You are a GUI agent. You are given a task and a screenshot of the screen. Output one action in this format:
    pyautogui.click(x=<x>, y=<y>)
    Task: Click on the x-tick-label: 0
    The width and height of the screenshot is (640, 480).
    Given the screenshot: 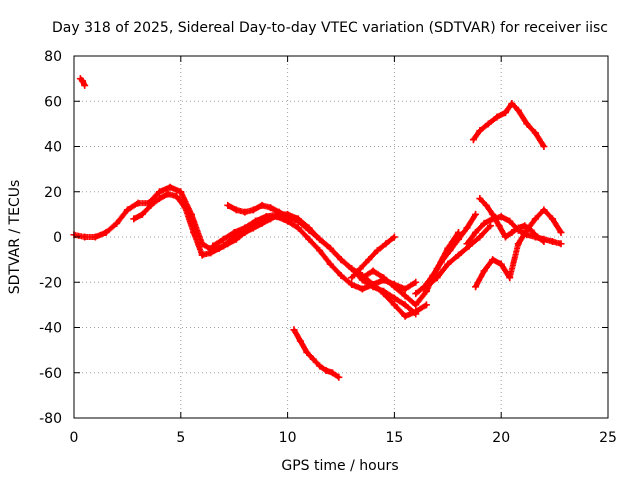 What is the action you would take?
    pyautogui.click(x=74, y=438)
    